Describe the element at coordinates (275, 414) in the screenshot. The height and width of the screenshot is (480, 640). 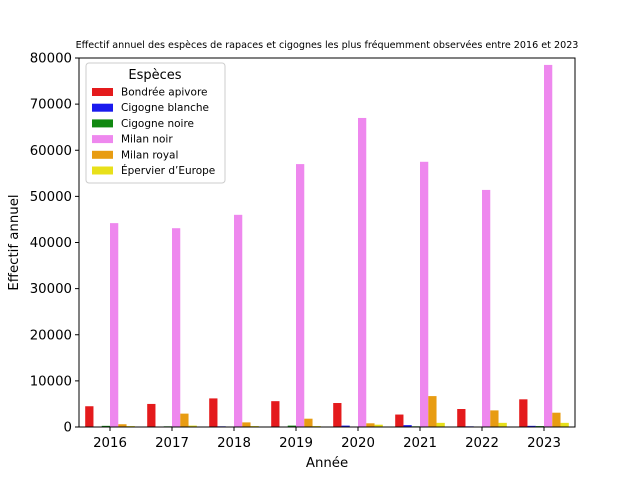
I see `bar-bondree-apivore-2019` at that location.